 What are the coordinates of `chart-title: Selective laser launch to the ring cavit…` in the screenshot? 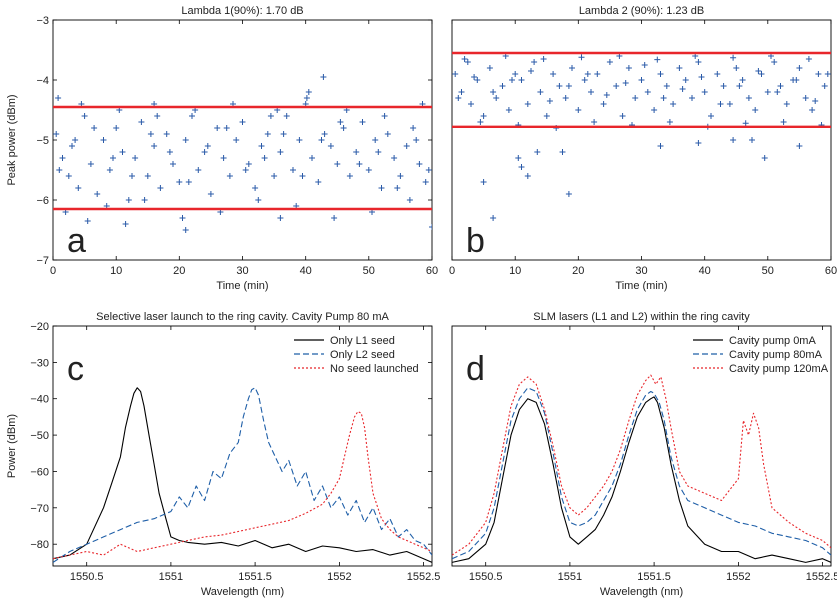 It's located at (242, 317).